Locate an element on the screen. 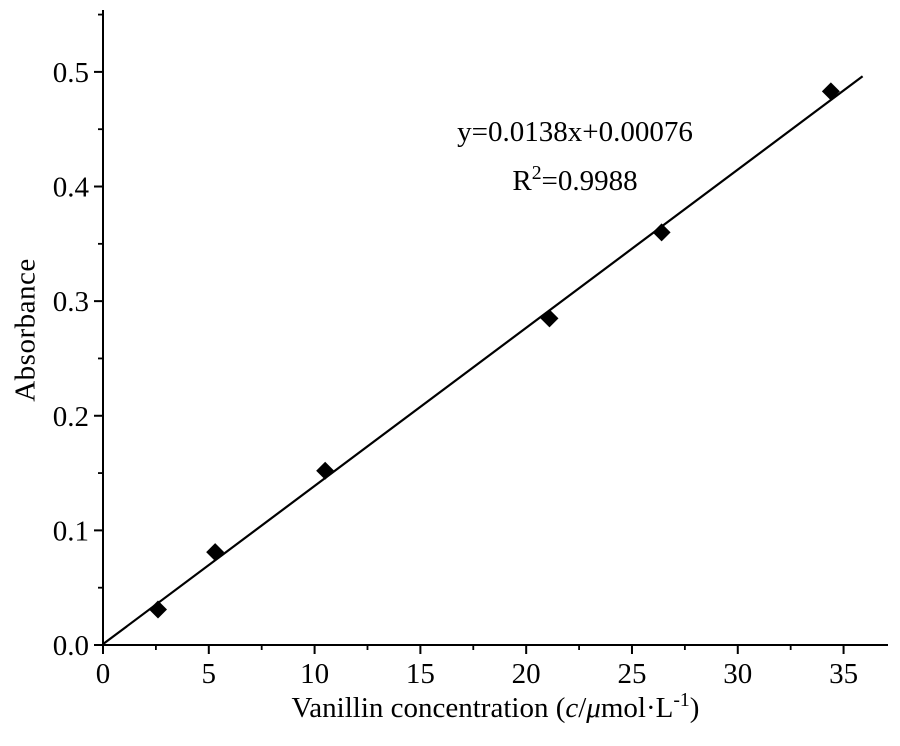 This screenshot has height=746, width=900. x-tick-label: 0 is located at coordinates (103, 674).